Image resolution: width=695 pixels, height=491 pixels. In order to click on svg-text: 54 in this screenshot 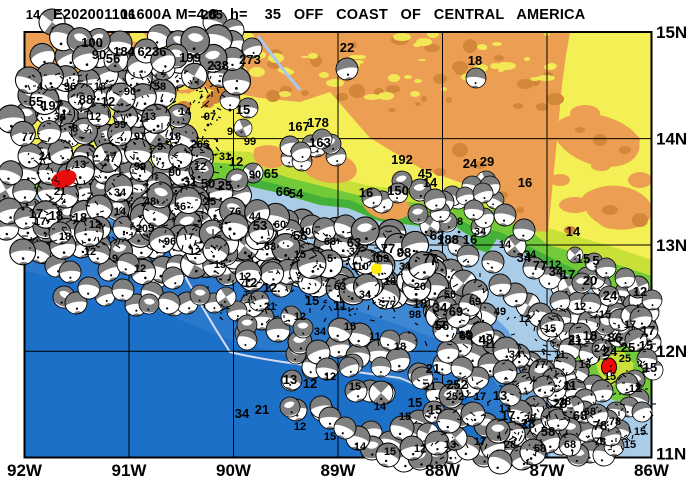, I will do `click(296, 193)`.